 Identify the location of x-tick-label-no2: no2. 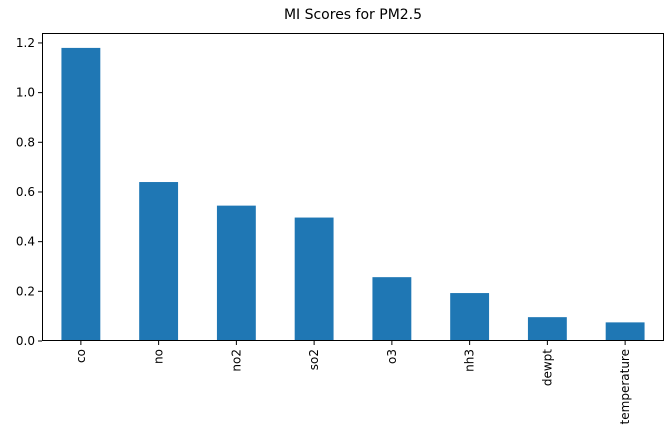
(236, 360).